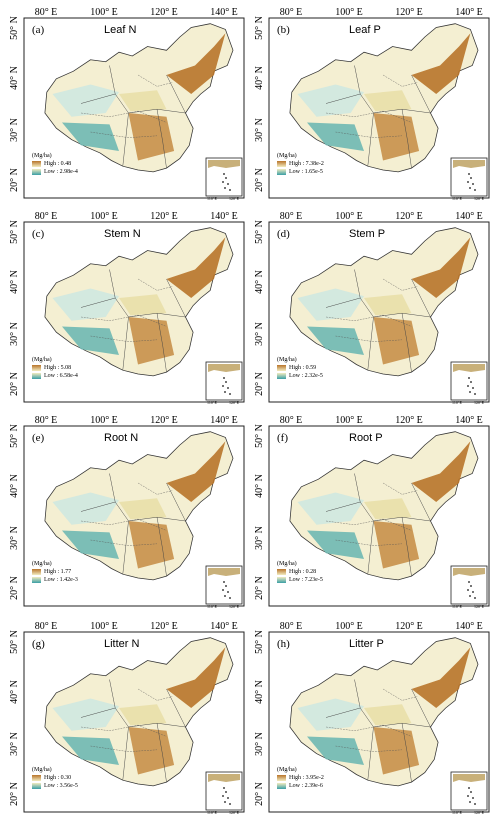 Image resolution: width=500 pixels, height=828 pixels. Describe the element at coordinates (300, 778) in the screenshot. I see `legend: (Mg/ha) High : 3.95e-2 Low : 2.39e-6` at that location.